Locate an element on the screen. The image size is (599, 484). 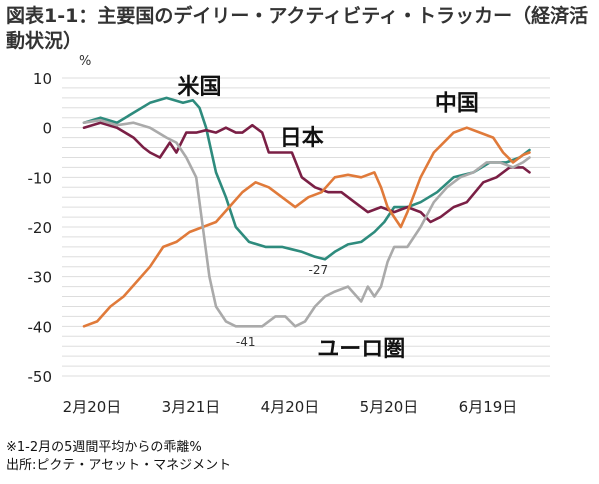
x-tick-label: 2月20日 is located at coordinates (92, 407).